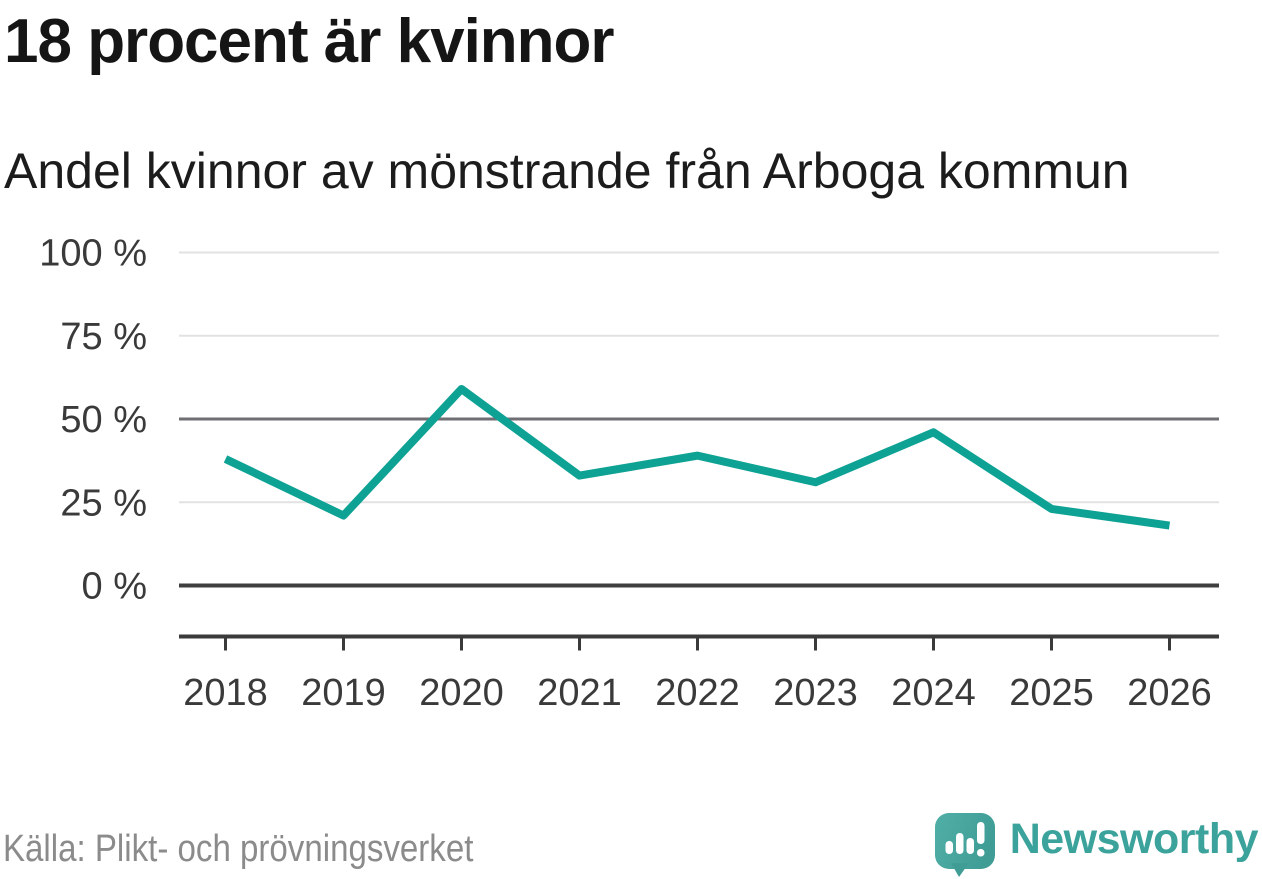 The height and width of the screenshot is (879, 1262). What do you see at coordinates (461, 693) in the screenshot?
I see `x-axis-label: 2020` at bounding box center [461, 693].